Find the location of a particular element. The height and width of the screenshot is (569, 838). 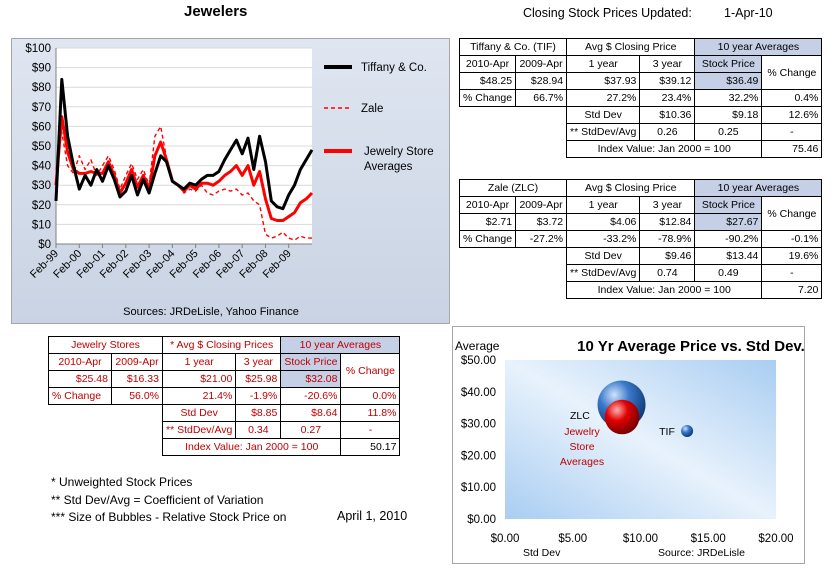

bubble-y-tick: $30.00 is located at coordinates (478, 425).